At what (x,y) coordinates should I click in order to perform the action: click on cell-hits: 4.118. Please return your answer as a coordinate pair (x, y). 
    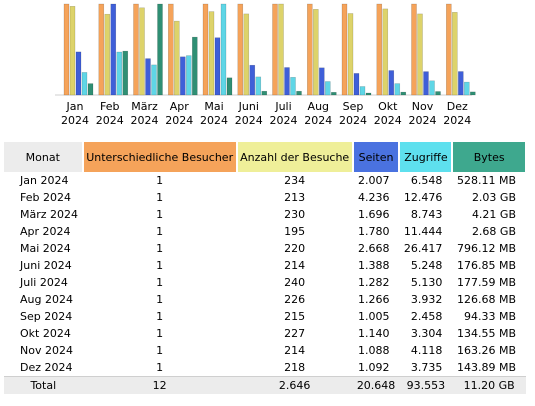
    Looking at the image, I should click on (426, 350).